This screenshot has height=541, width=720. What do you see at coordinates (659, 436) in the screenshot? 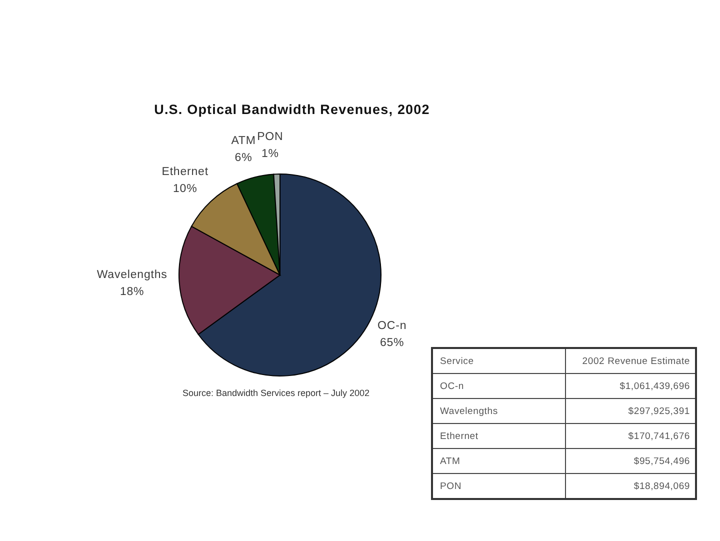
I see `text: $170,741,676` at bounding box center [659, 436].